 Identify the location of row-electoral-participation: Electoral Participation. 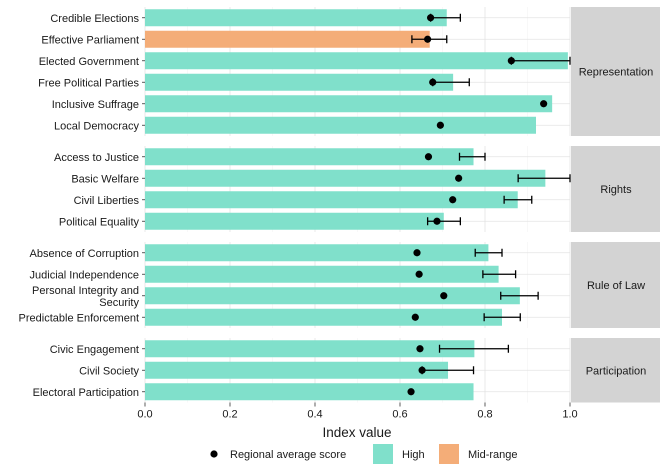
(301, 392).